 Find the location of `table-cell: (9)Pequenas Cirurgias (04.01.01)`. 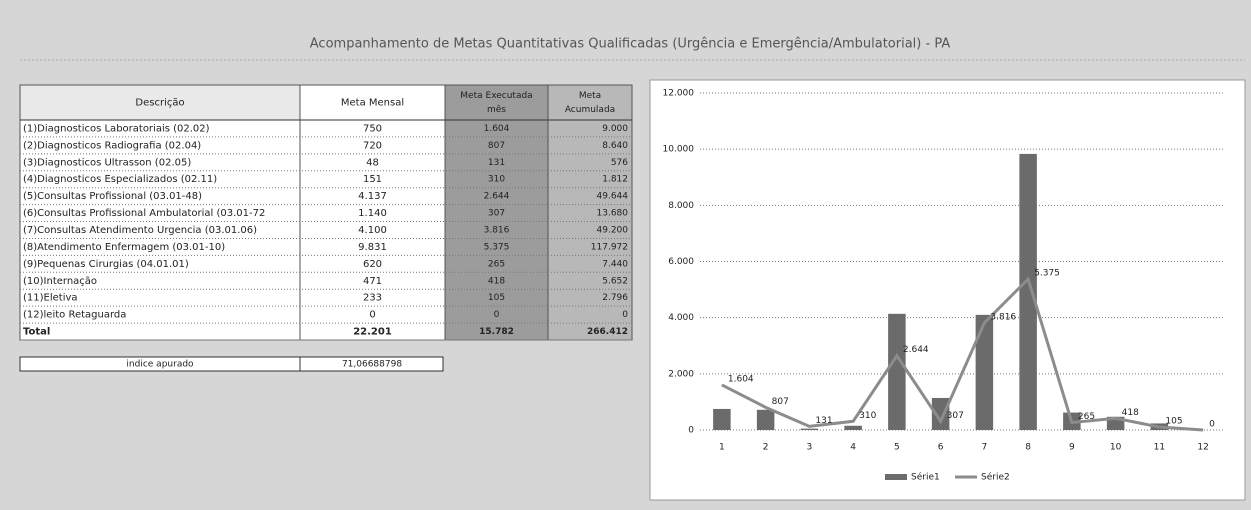

table-cell: (9)Pequenas Cirurgias (04.01.01) is located at coordinates (106, 264).